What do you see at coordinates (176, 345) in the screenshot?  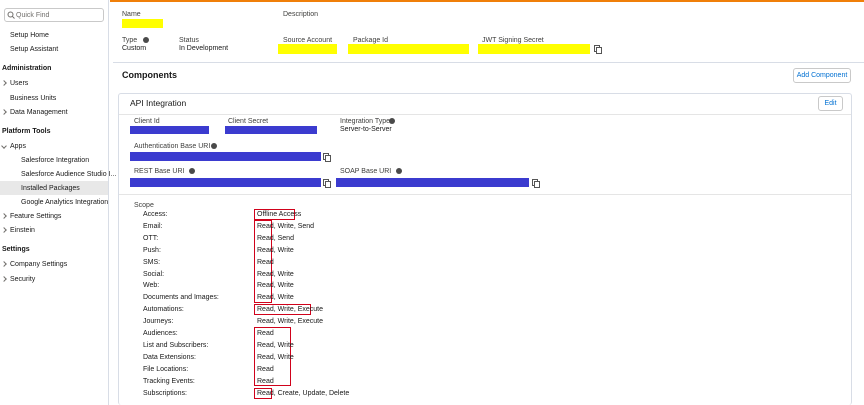 I see `scope-label: List and Subscribers:` at bounding box center [176, 345].